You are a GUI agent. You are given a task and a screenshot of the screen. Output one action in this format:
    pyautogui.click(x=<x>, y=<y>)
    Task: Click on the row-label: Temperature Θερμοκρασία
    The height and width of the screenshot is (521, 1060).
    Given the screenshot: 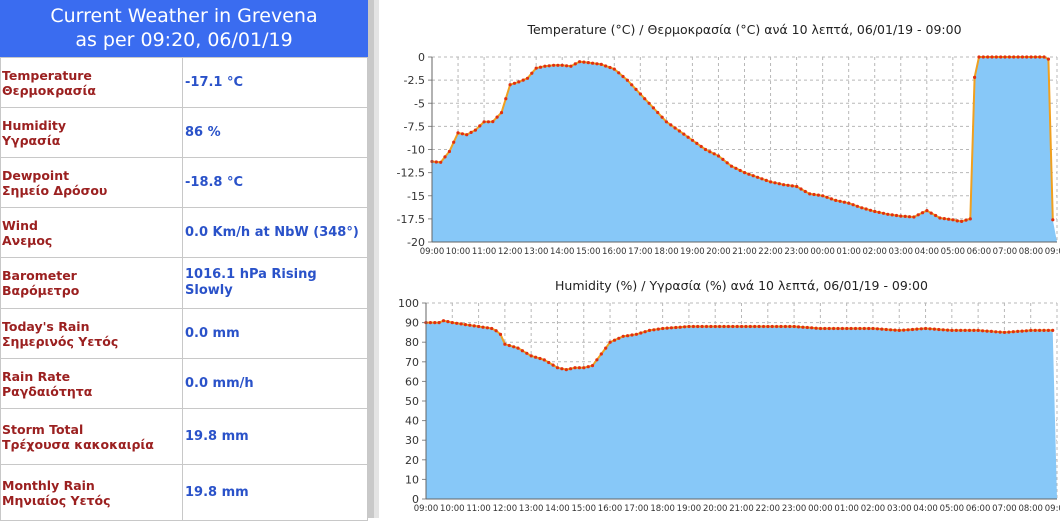 What is the action you would take?
    pyautogui.click(x=91, y=82)
    